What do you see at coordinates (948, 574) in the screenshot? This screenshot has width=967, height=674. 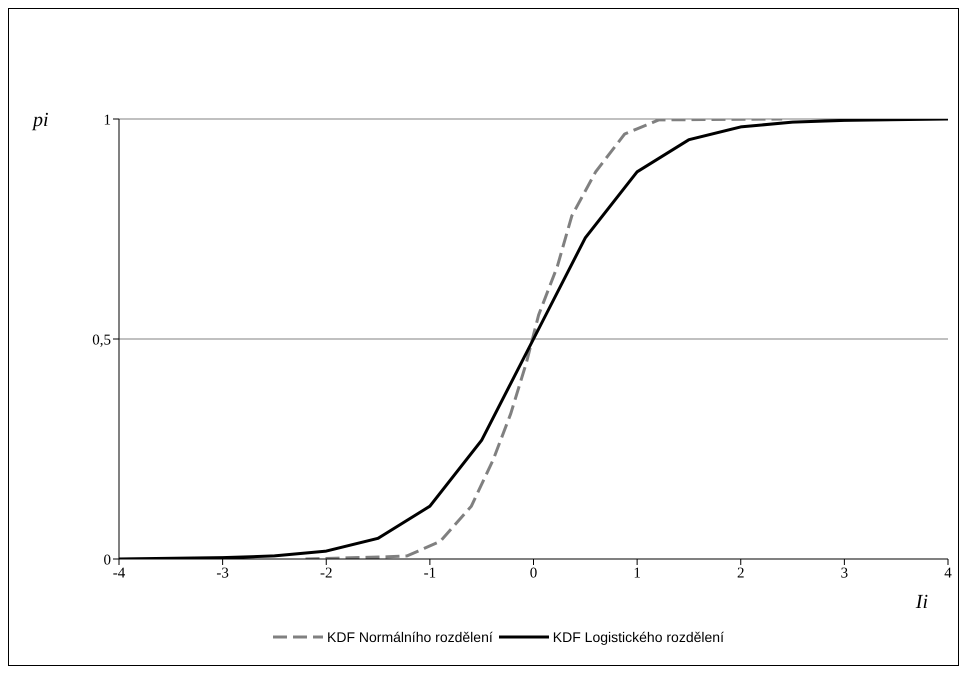 I see `x-tick-label: 4` at bounding box center [948, 574].